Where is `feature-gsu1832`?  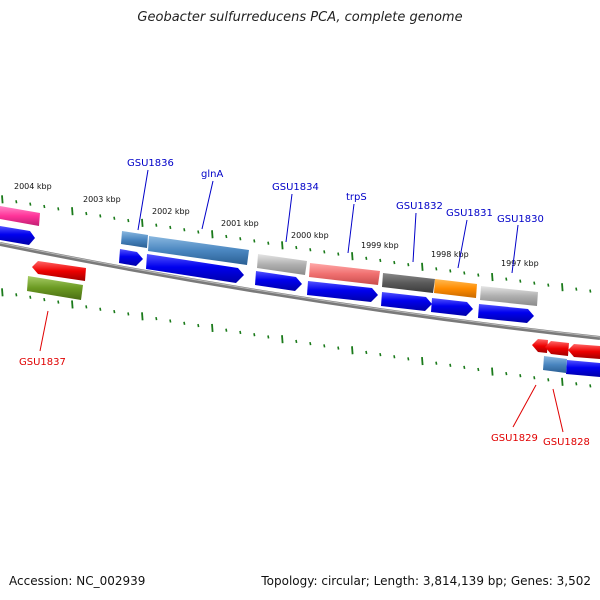
feature-gsu1832 is located at coordinates (408, 283).